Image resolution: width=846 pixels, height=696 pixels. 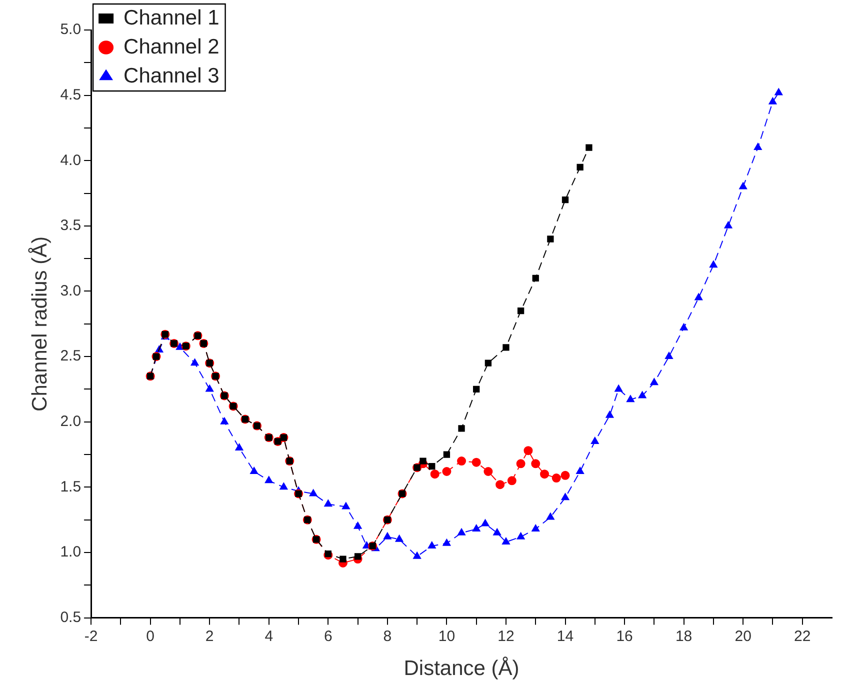 What do you see at coordinates (387, 636) in the screenshot?
I see `x-tick-label: 8` at bounding box center [387, 636].